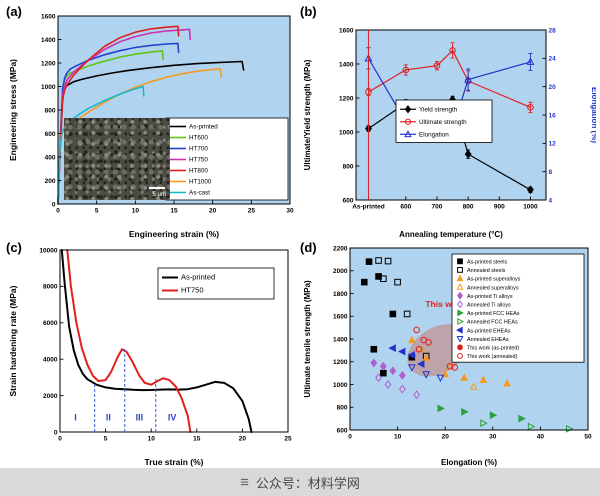 The width and height of the screenshot is (600, 496). I want to click on svg-text: Yield strength, so click(438, 109).